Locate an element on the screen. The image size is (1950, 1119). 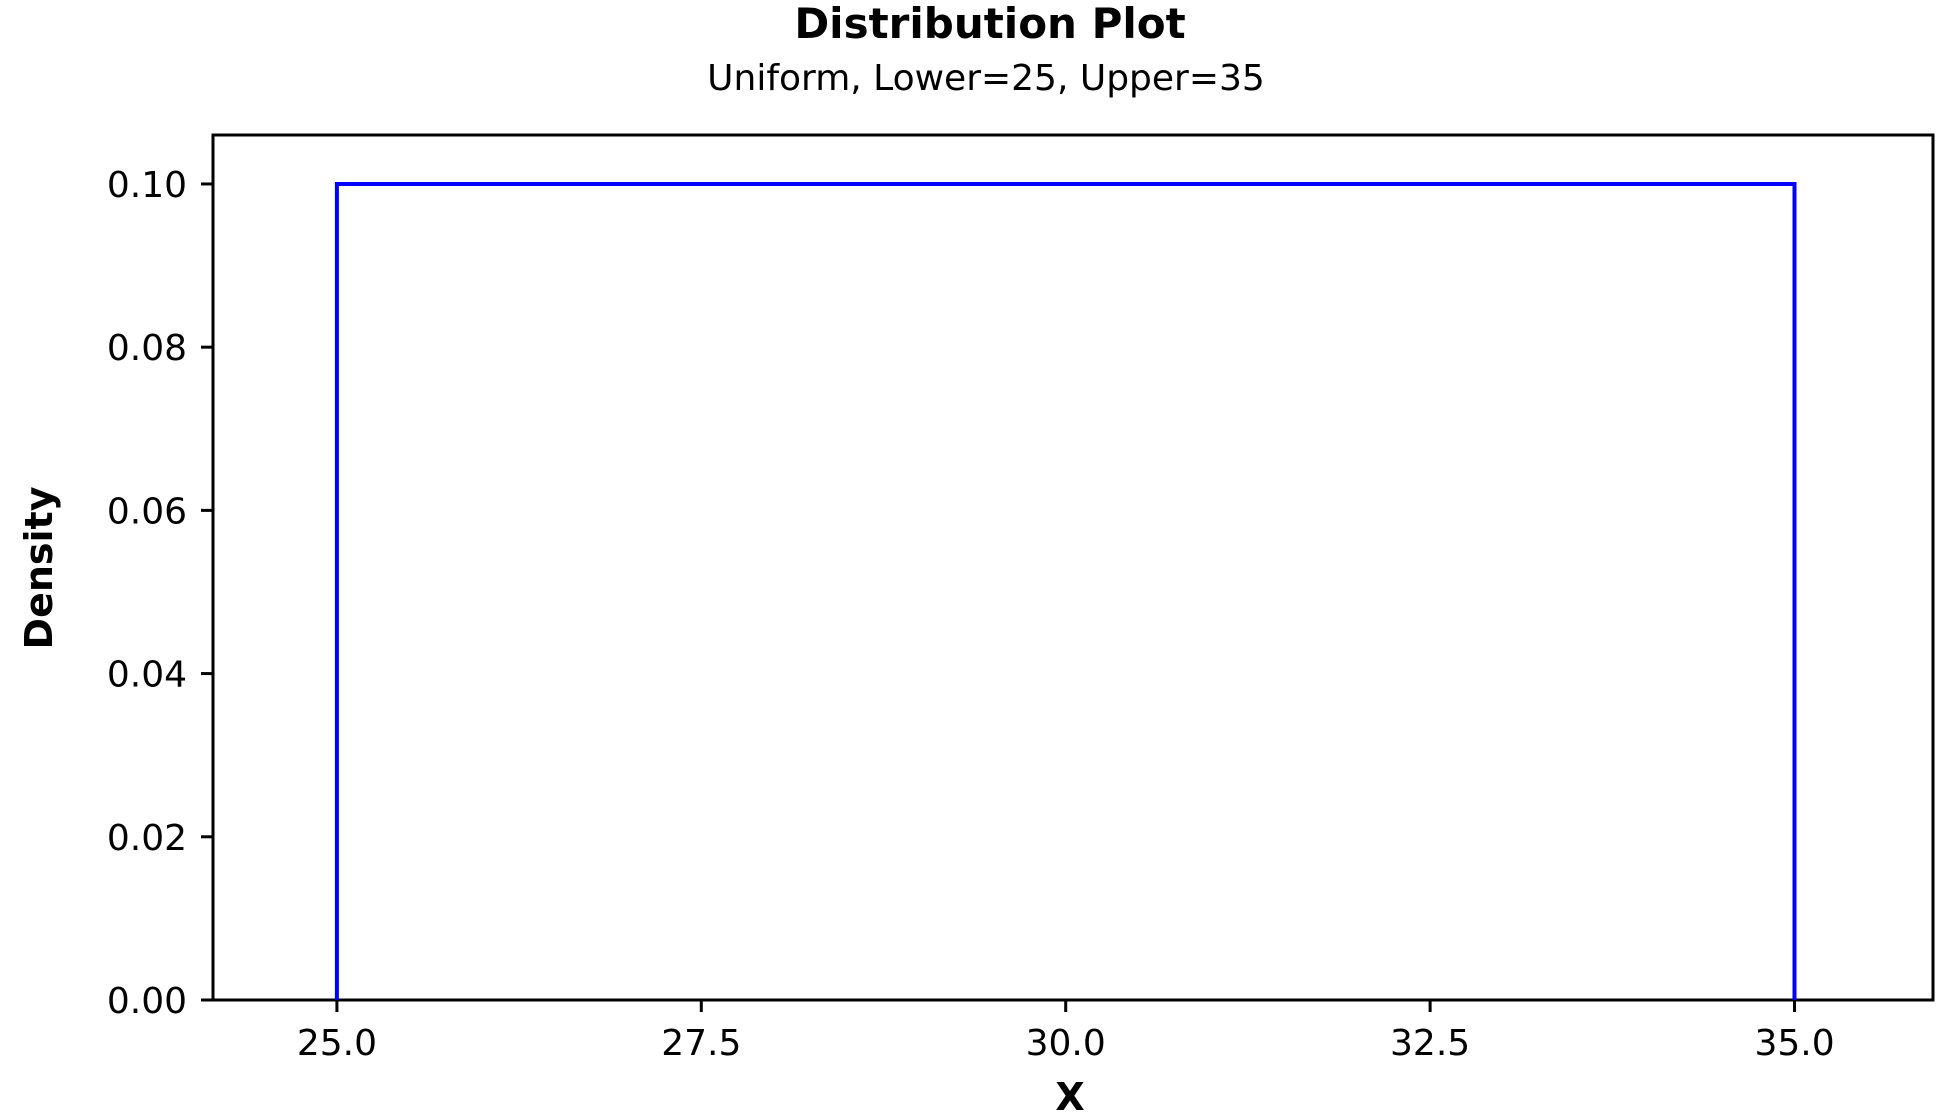
y-axis-title: Density is located at coordinates (39, 567).